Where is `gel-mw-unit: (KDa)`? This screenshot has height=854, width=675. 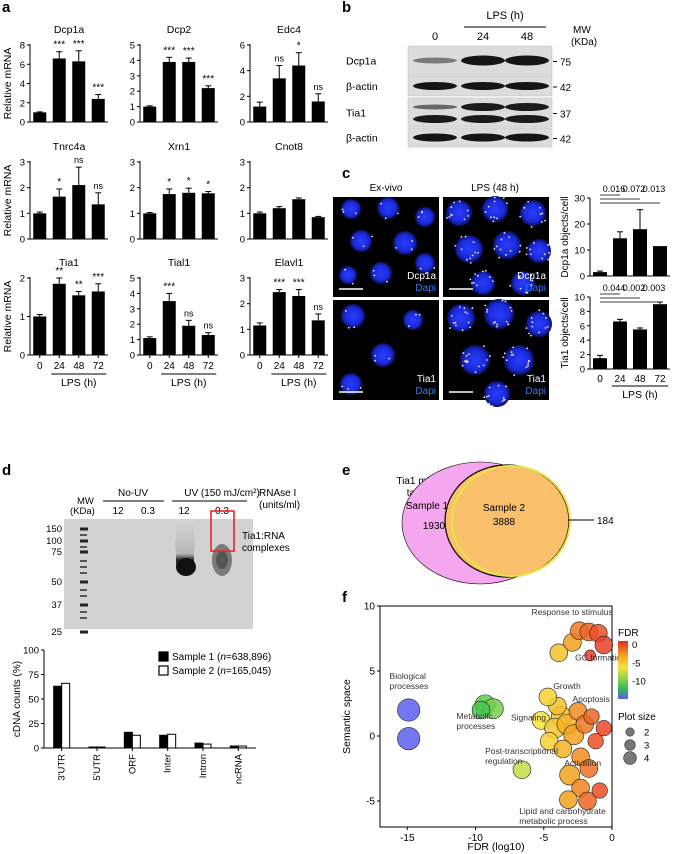
gel-mw-unit: (KDa) is located at coordinates (82, 511).